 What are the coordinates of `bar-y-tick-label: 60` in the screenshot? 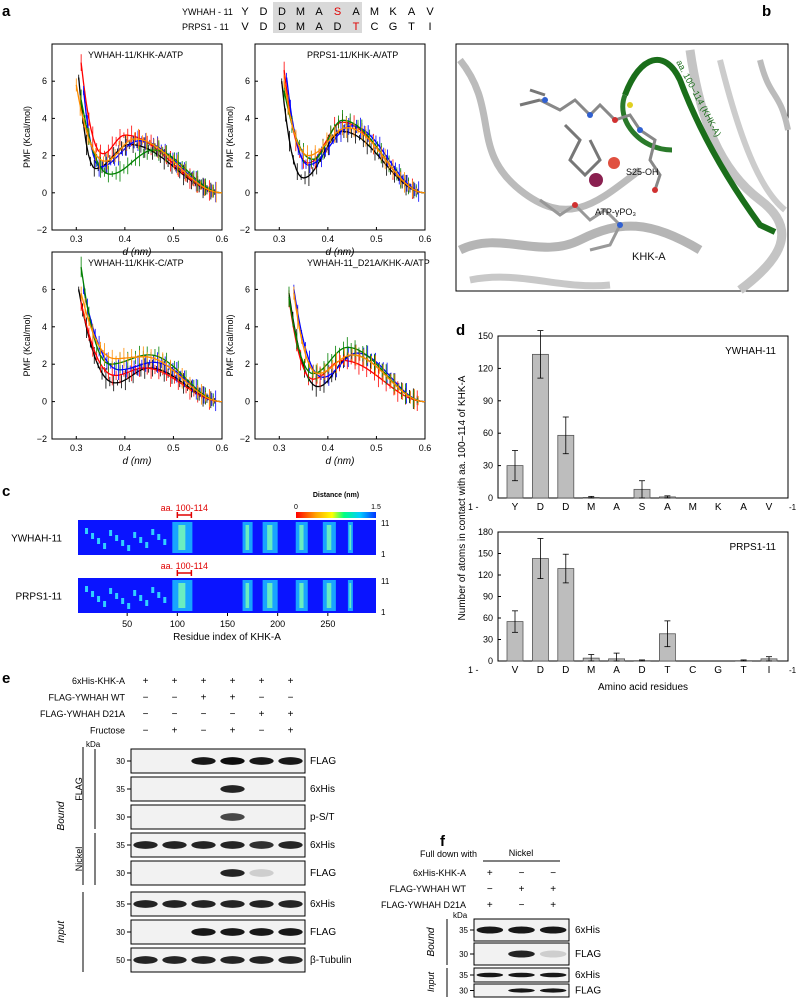 It's located at (488, 618).